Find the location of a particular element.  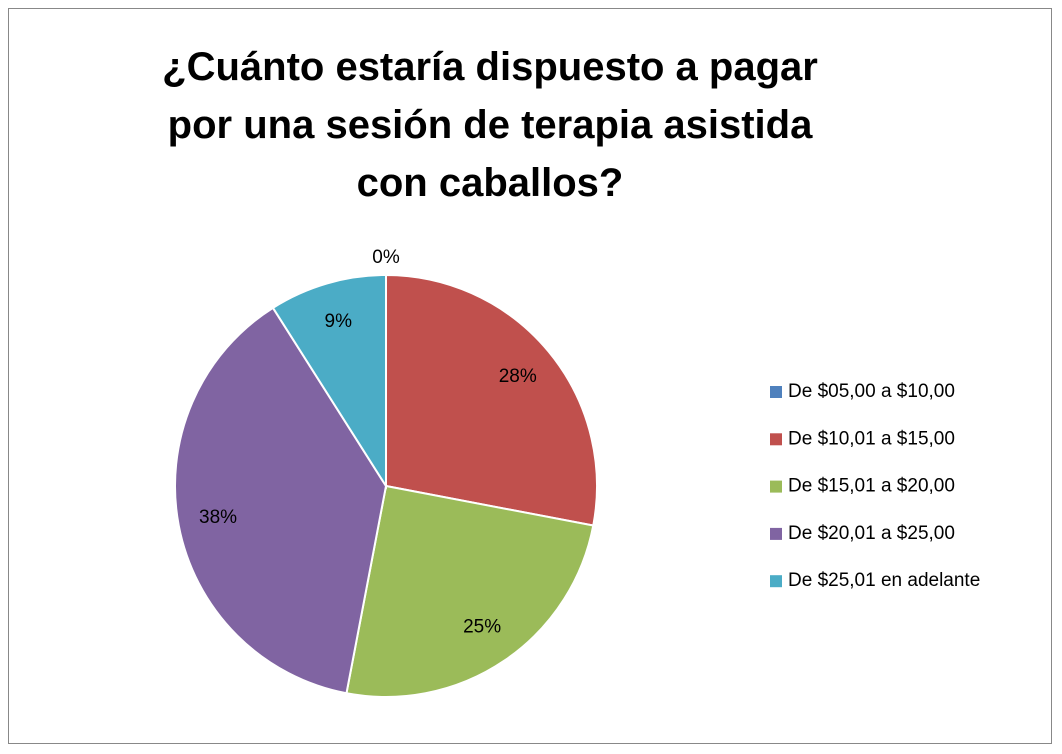

data-label: 25% is located at coordinates (482, 626).